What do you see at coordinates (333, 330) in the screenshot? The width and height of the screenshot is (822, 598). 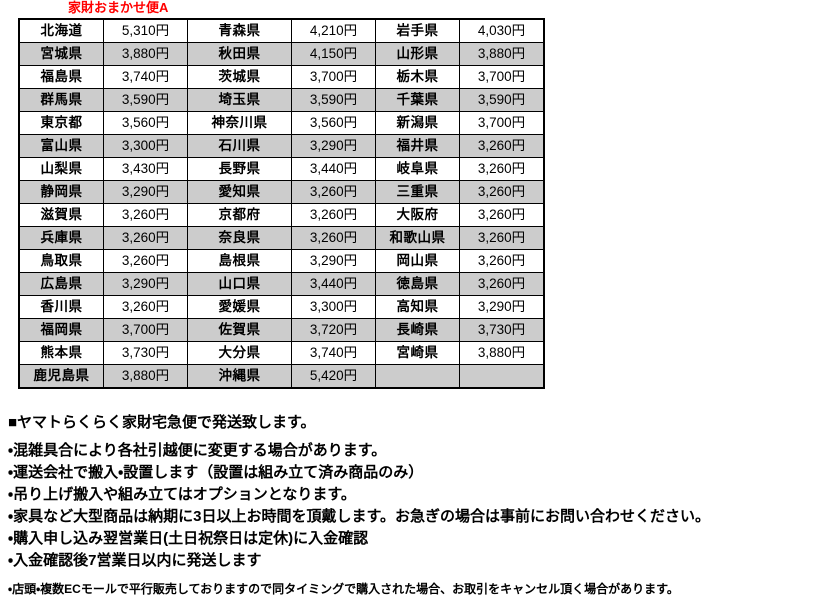 I see `fee-cell: 3,720円` at bounding box center [333, 330].